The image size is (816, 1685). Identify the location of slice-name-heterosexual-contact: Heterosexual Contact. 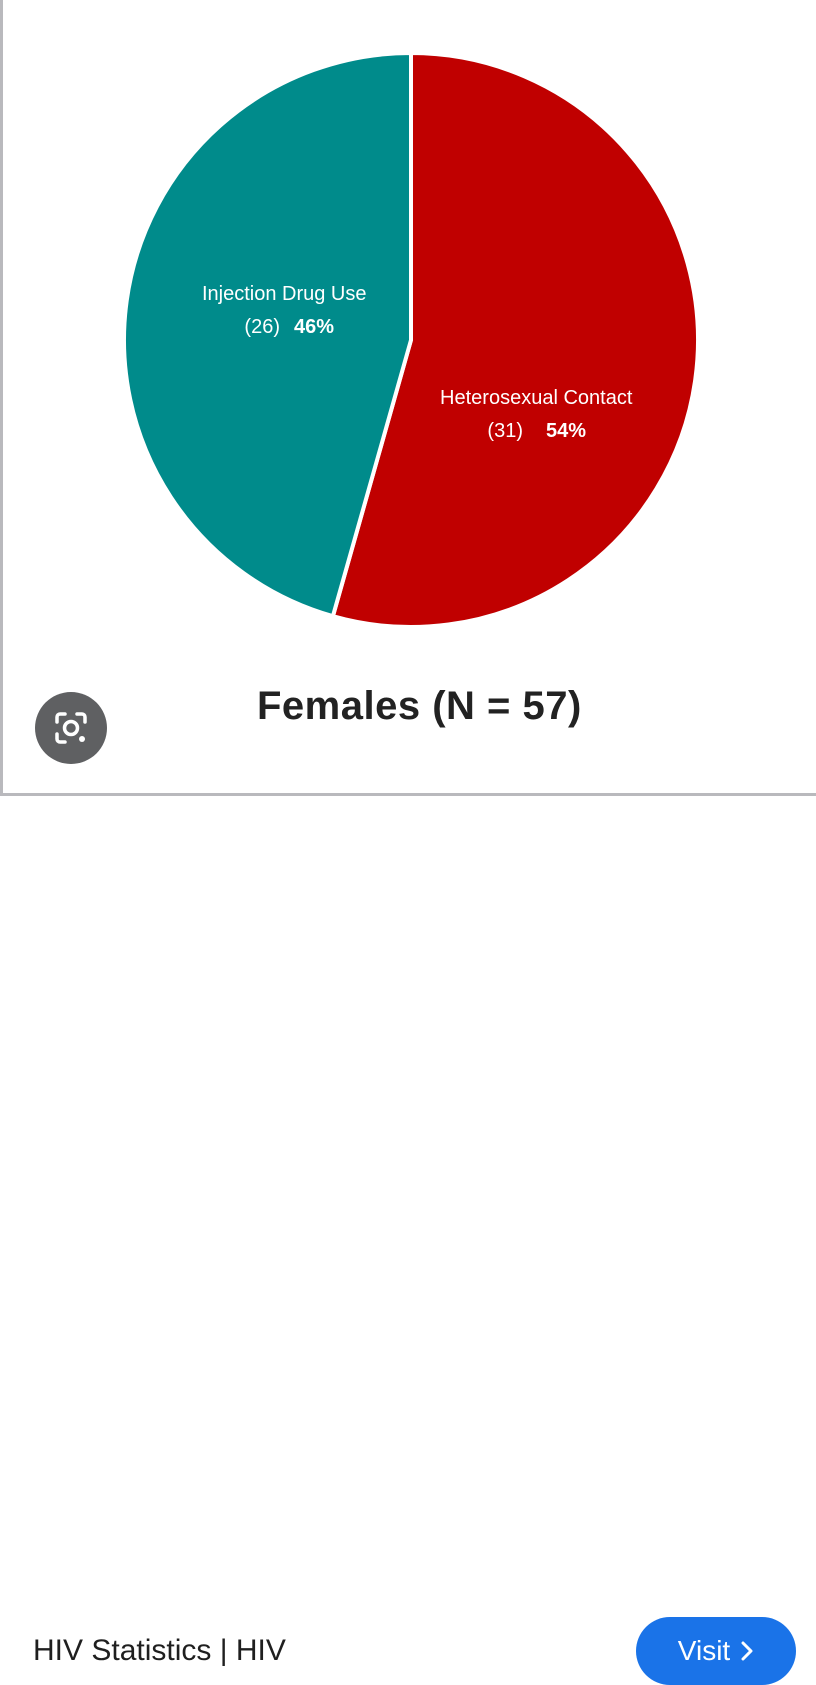
(536, 398).